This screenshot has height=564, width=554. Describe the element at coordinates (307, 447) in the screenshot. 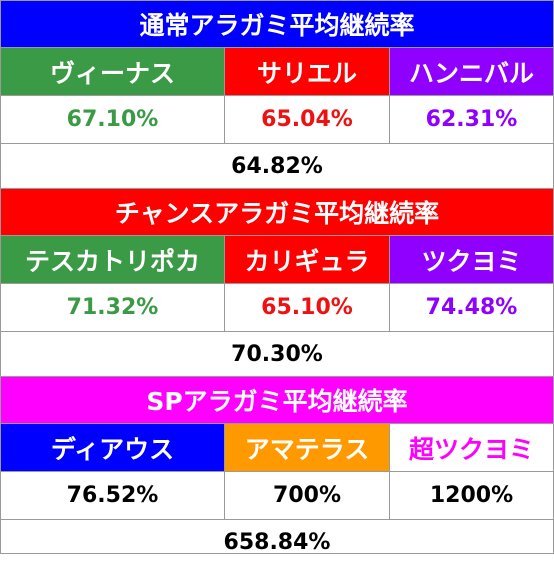

I see `character-name-amaterasu: アマテラス` at that location.